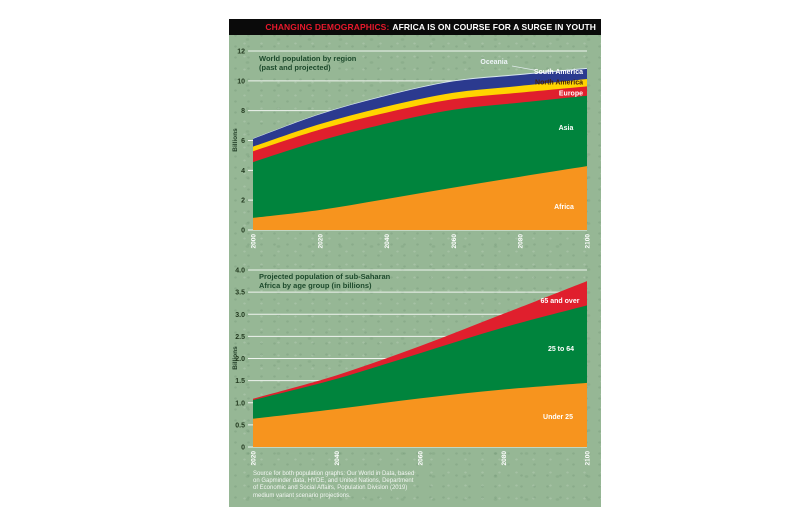 The width and height of the screenshot is (785, 523). I want to click on area-label-65-and-over: 65 and over, so click(560, 301).